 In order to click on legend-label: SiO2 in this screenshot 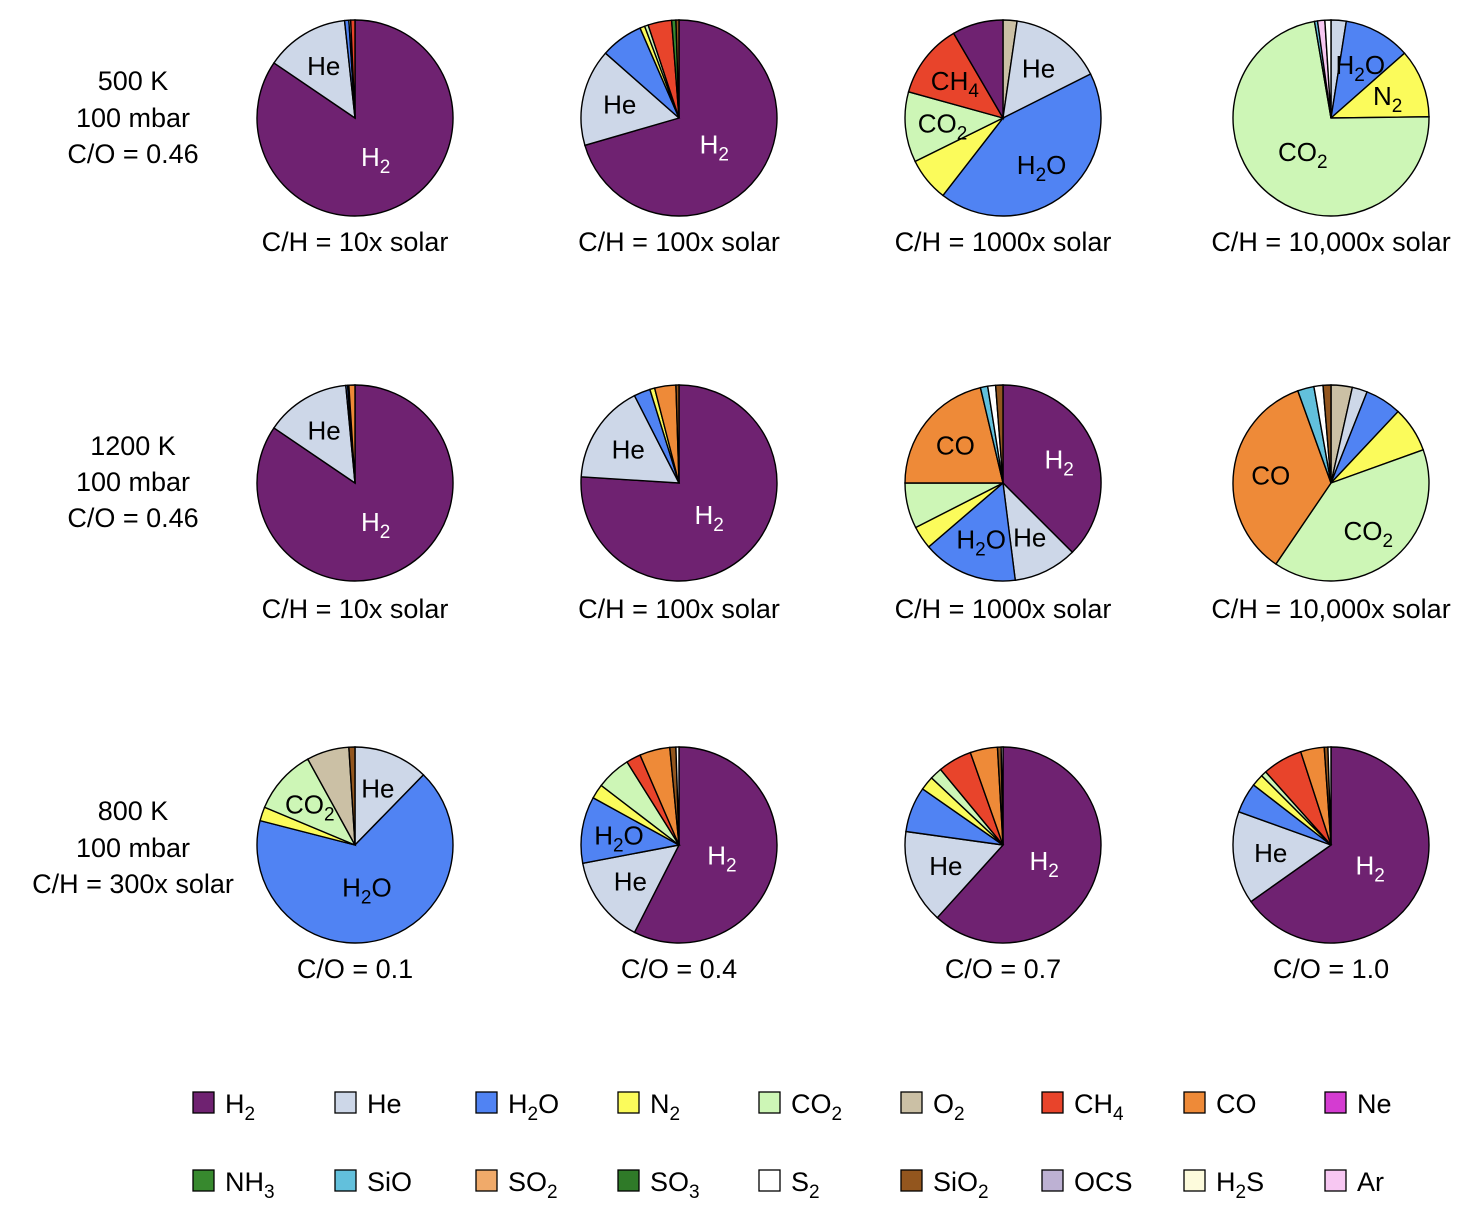, I will do `click(961, 1185)`.